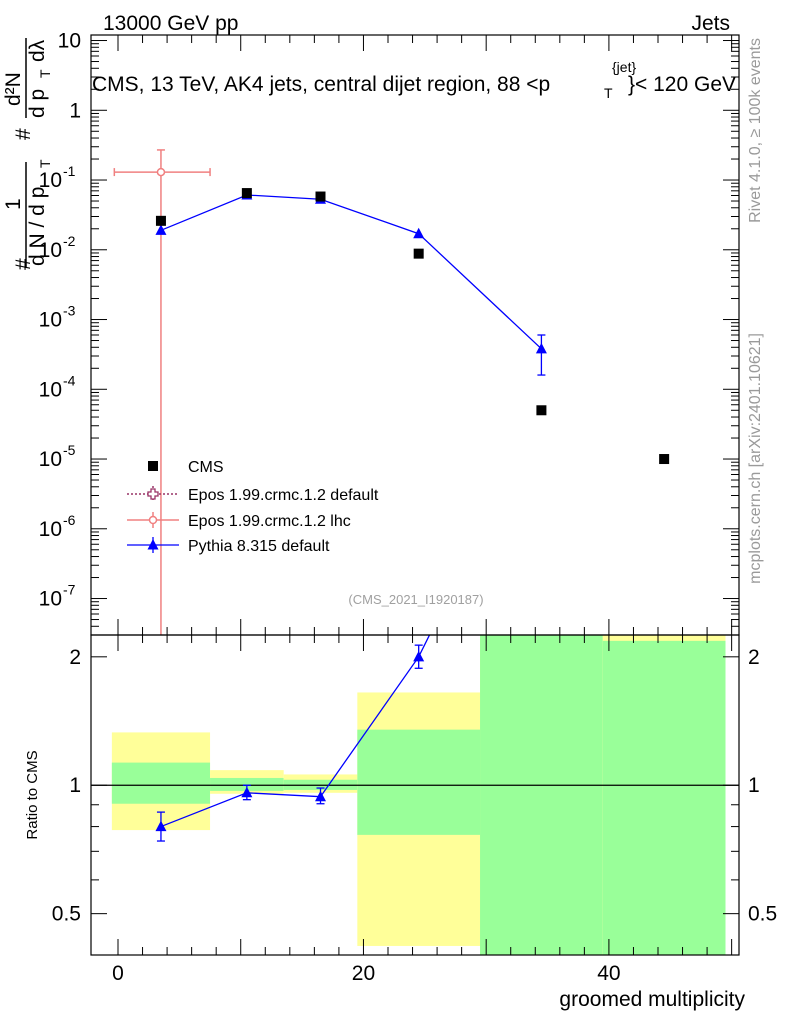 The height and width of the screenshot is (1024, 786). Describe the element at coordinates (754, 785) in the screenshot. I see `ratio-ytick-label-right-1: 1` at that location.